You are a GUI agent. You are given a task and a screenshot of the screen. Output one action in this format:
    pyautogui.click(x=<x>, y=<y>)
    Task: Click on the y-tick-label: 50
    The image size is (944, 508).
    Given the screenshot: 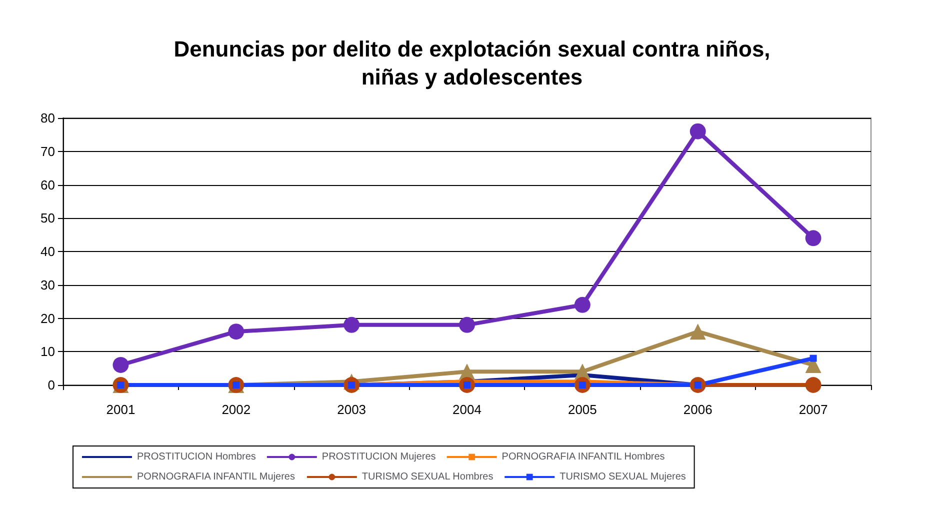 What is the action you would take?
    pyautogui.click(x=47, y=218)
    